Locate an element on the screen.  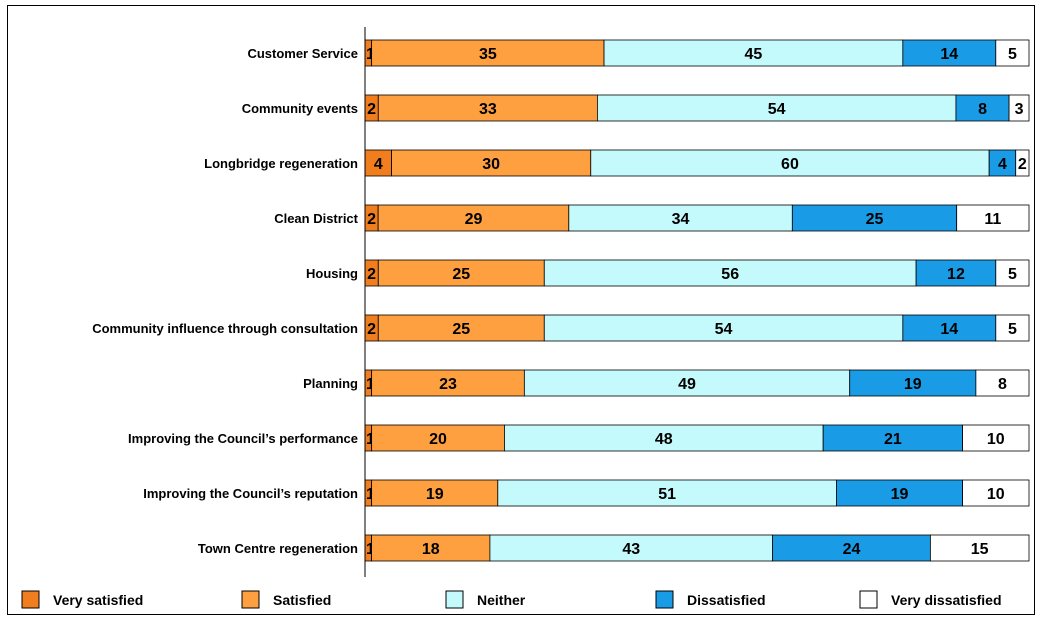
data-label: 21 is located at coordinates (893, 439).